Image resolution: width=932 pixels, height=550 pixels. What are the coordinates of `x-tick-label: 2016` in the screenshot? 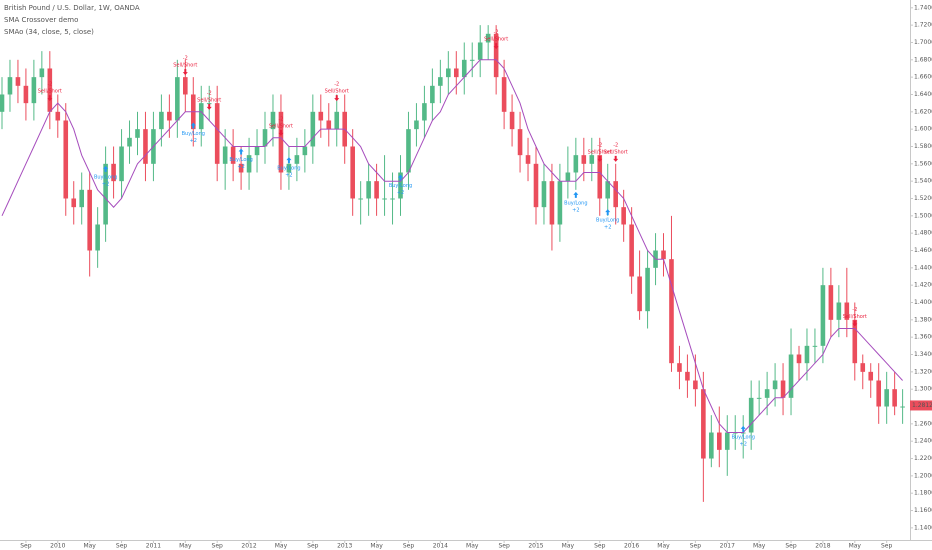 It's located at (631, 546).